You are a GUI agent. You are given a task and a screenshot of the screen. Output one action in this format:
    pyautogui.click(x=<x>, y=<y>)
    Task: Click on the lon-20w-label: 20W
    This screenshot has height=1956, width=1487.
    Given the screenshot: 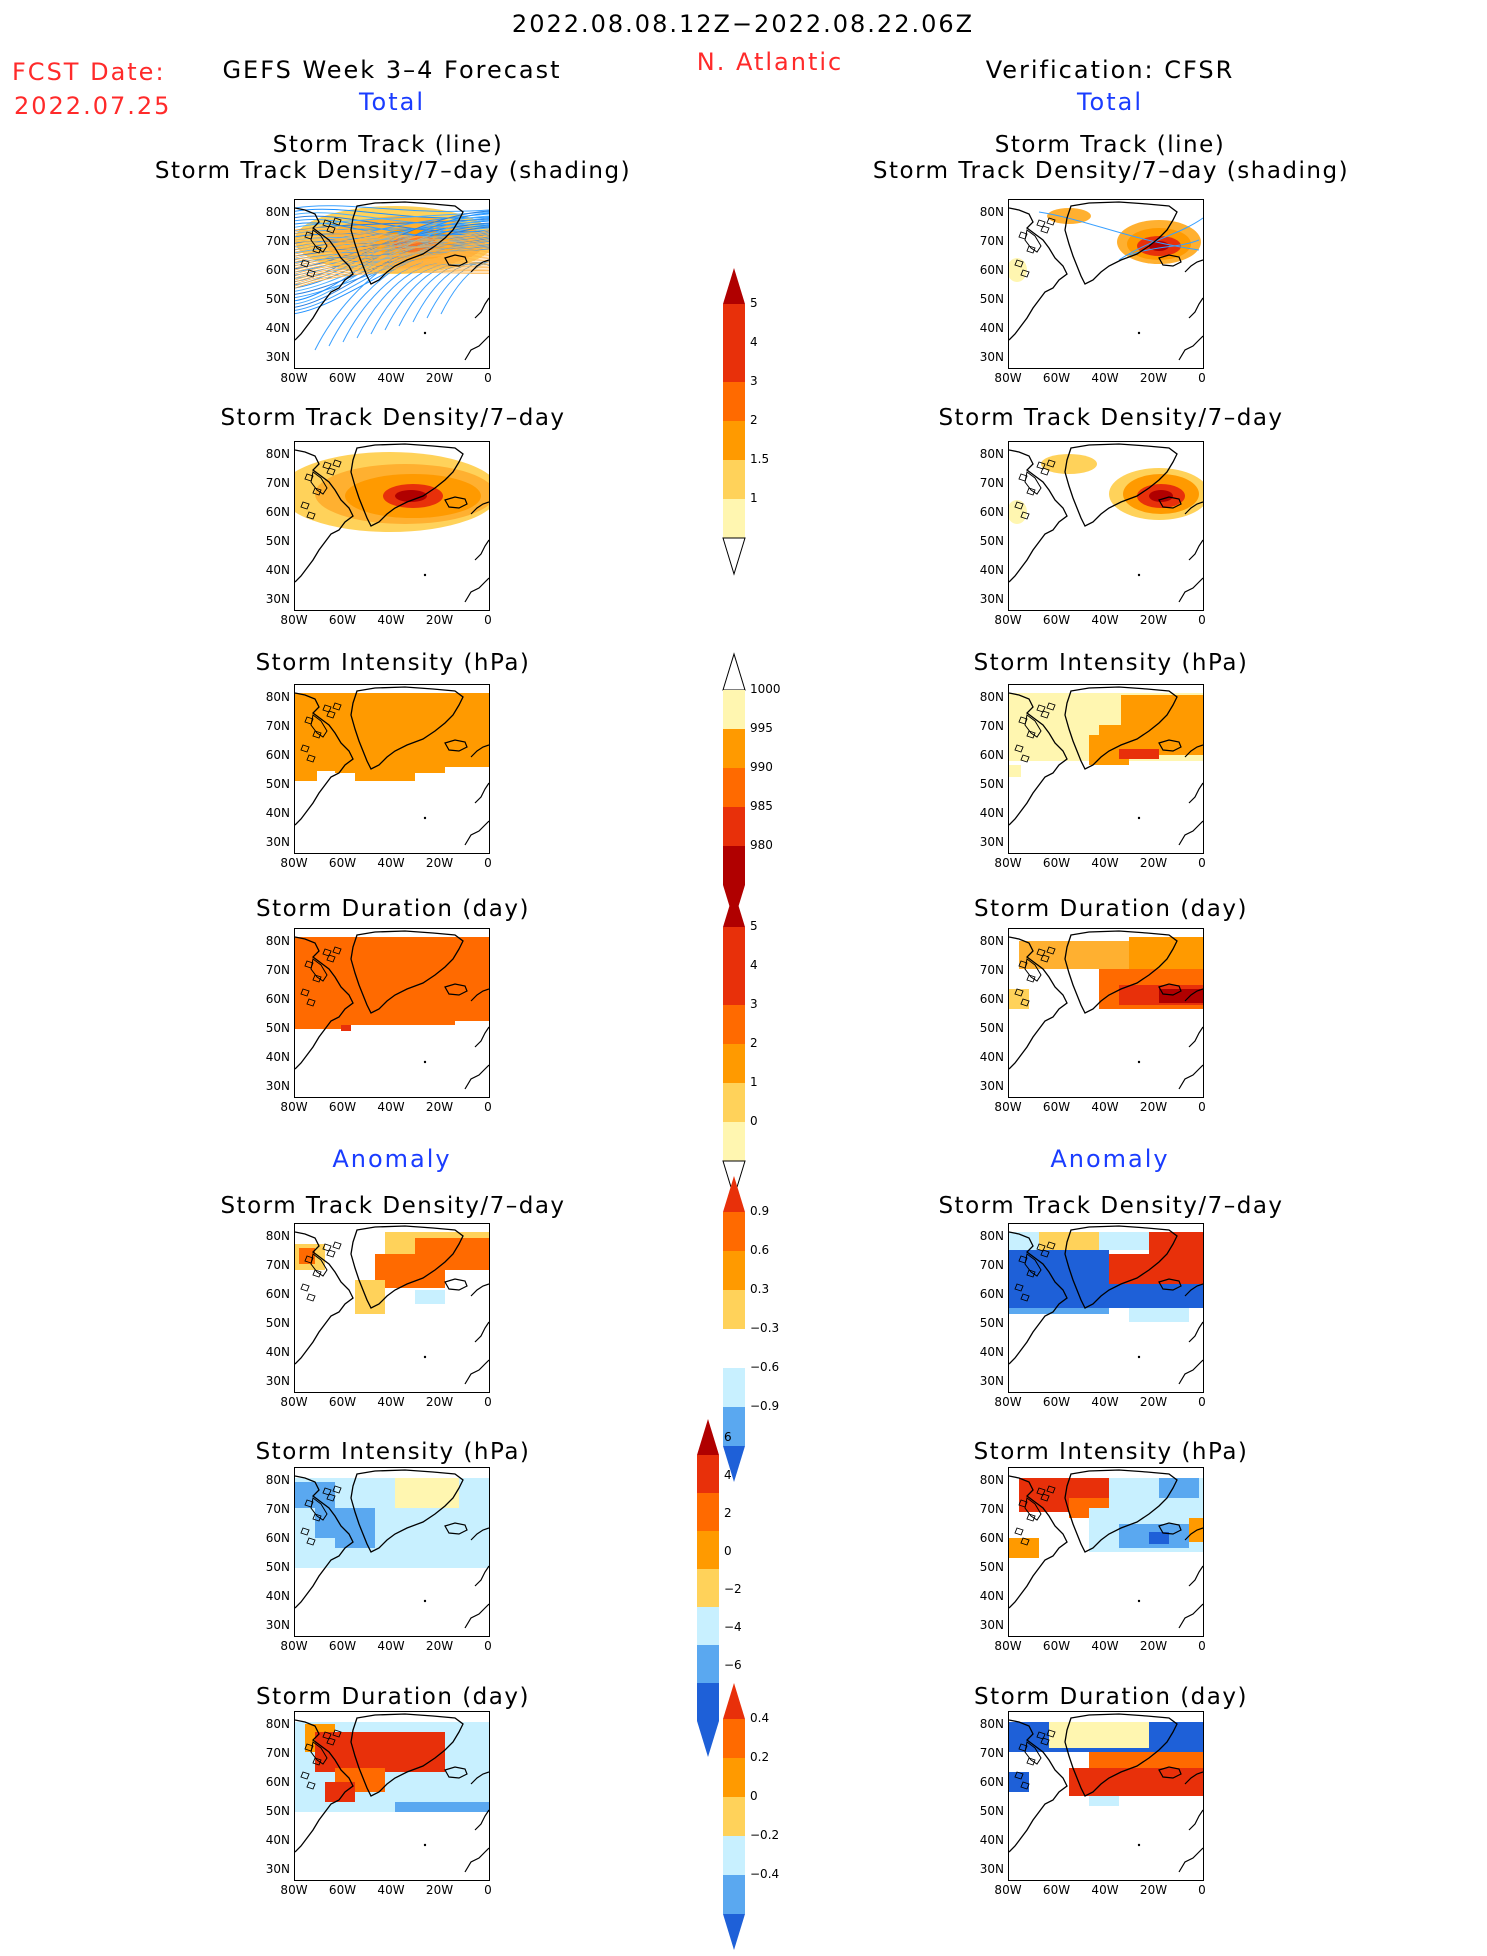 What is the action you would take?
    pyautogui.click(x=439, y=863)
    